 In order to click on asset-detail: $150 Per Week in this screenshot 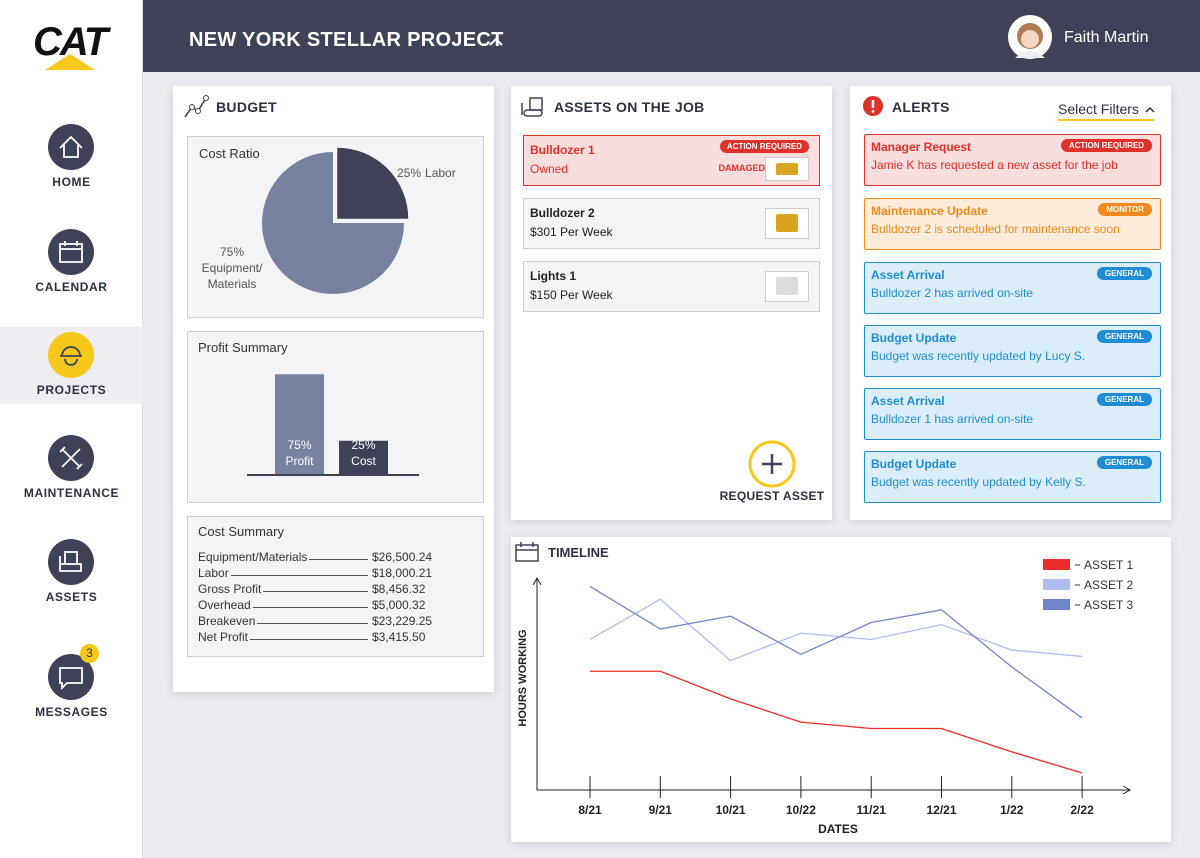, I will do `click(571, 295)`.